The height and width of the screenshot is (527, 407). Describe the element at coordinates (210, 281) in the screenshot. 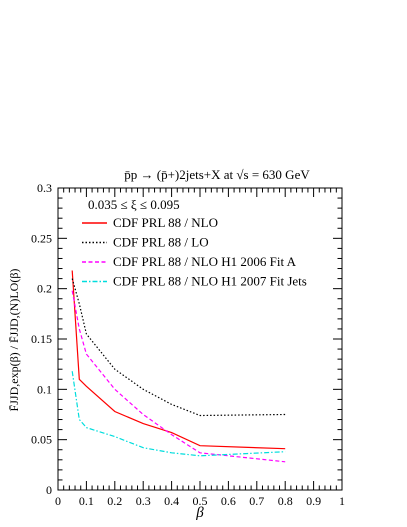

I see `legend-label-4: CDF PRL 88 / NLO H1 2007 Fit Jets` at that location.